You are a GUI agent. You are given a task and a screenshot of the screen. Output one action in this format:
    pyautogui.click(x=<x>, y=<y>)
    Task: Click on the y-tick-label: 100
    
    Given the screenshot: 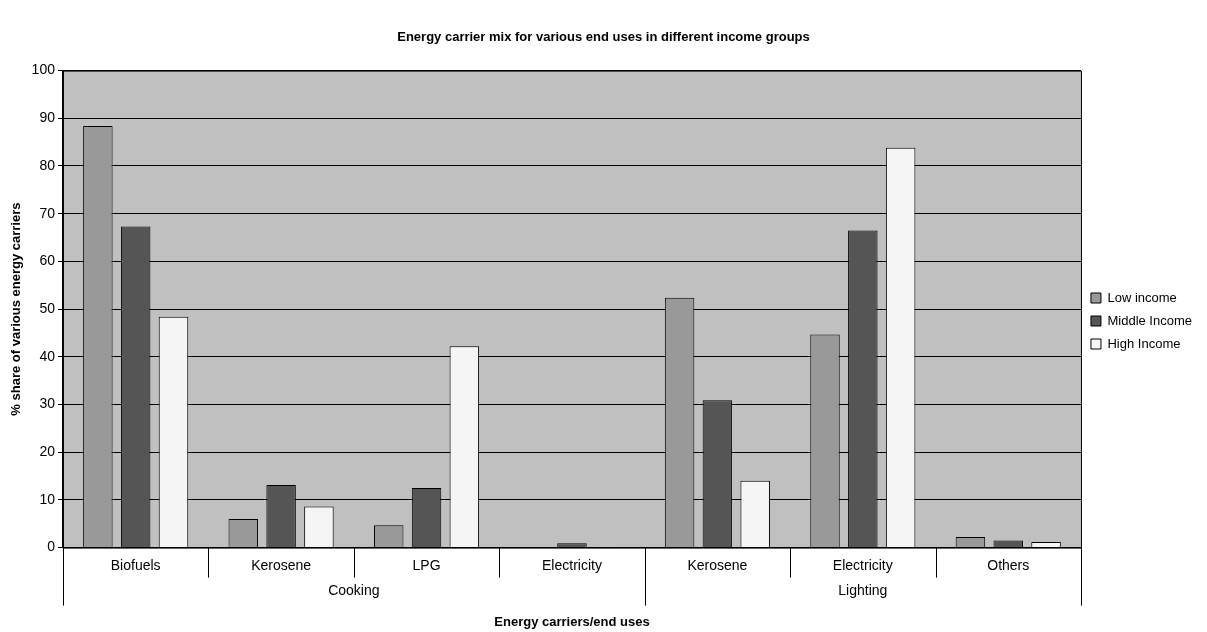 What is the action you would take?
    pyautogui.click(x=43, y=69)
    